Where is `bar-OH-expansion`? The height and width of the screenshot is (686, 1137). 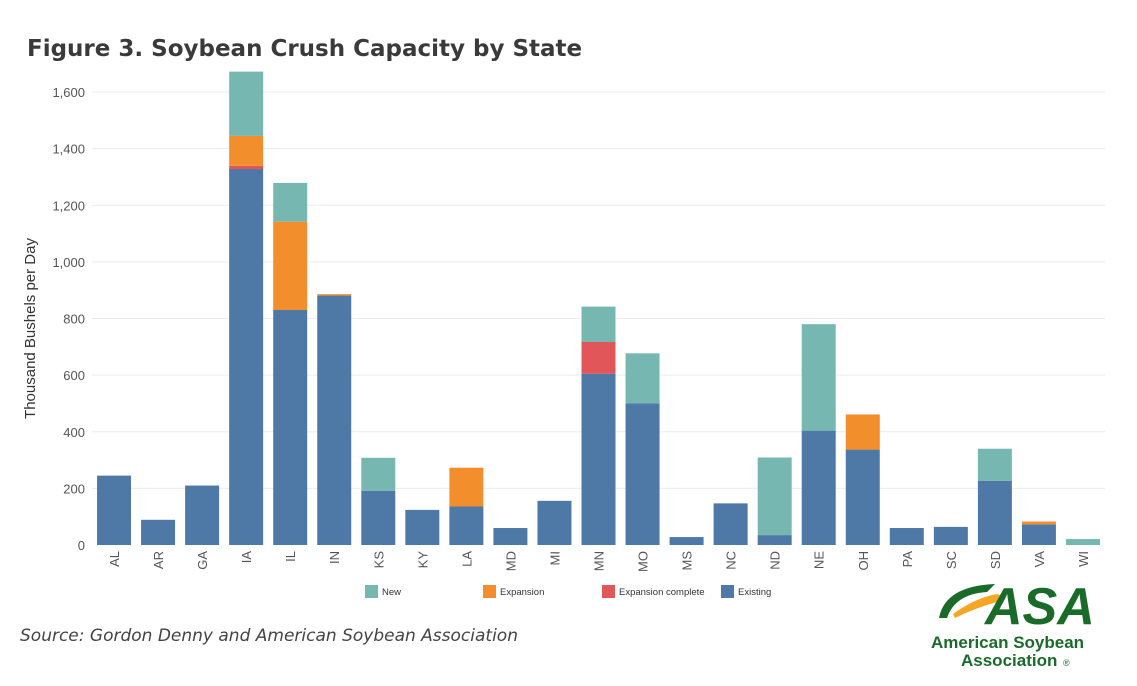
bar-OH-expansion is located at coordinates (862, 432).